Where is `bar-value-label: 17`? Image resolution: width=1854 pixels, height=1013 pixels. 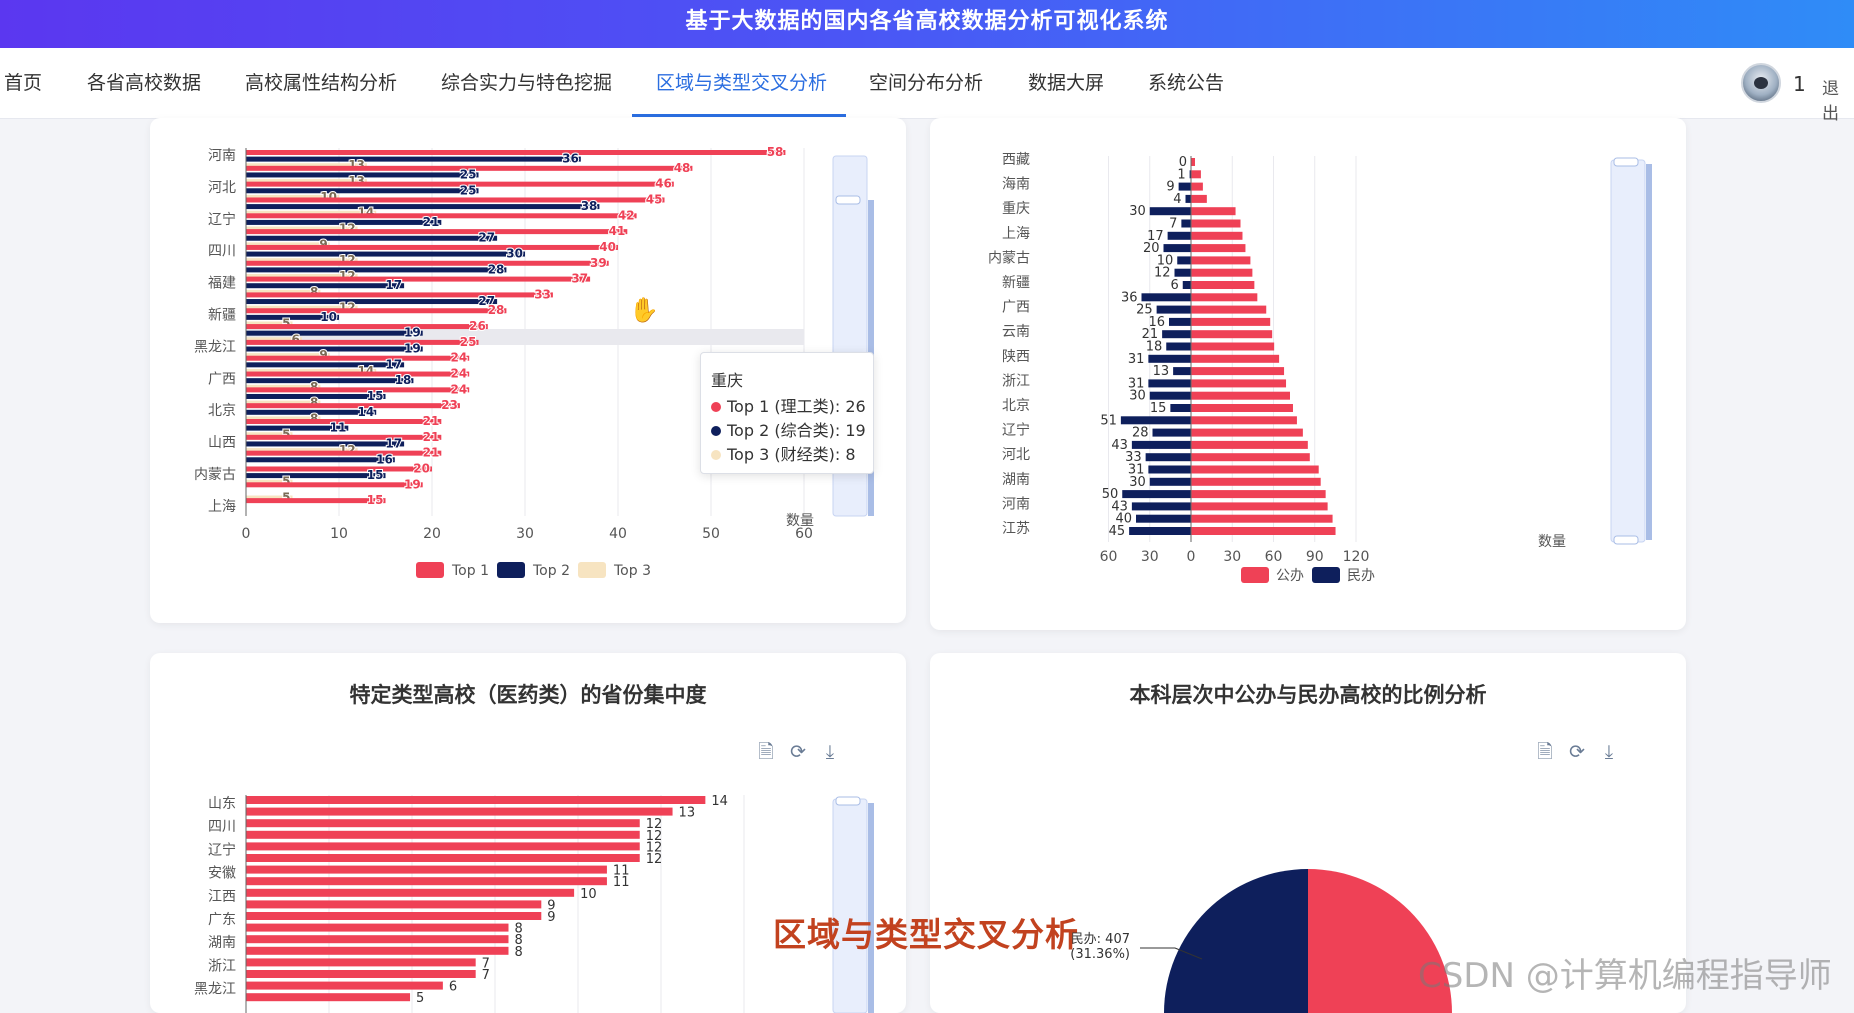
bar-value-label: 17 is located at coordinates (393, 443).